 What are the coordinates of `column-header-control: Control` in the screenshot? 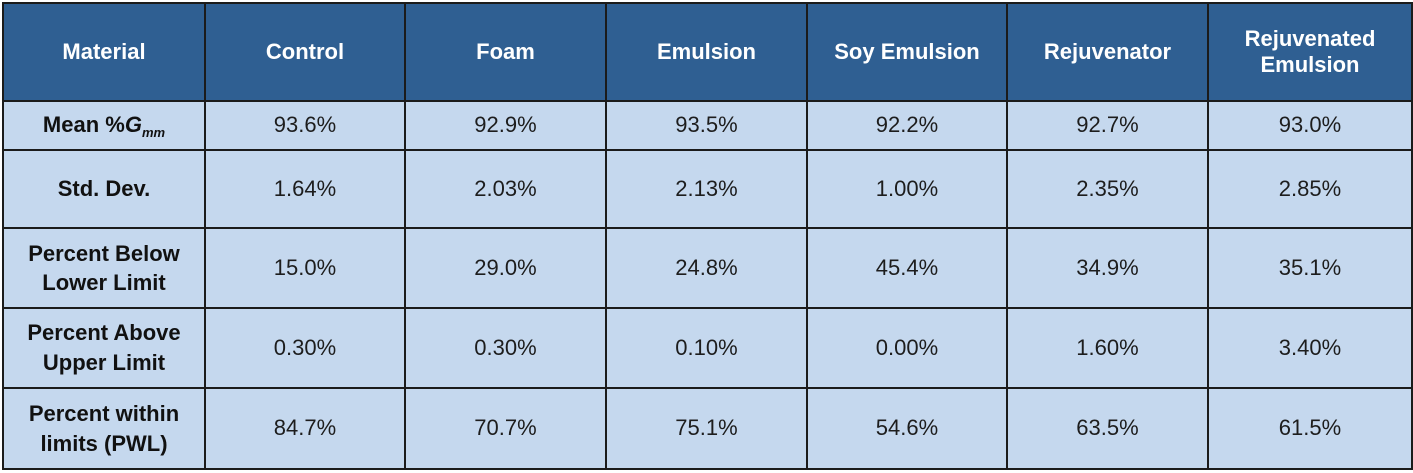 It's located at (305, 52).